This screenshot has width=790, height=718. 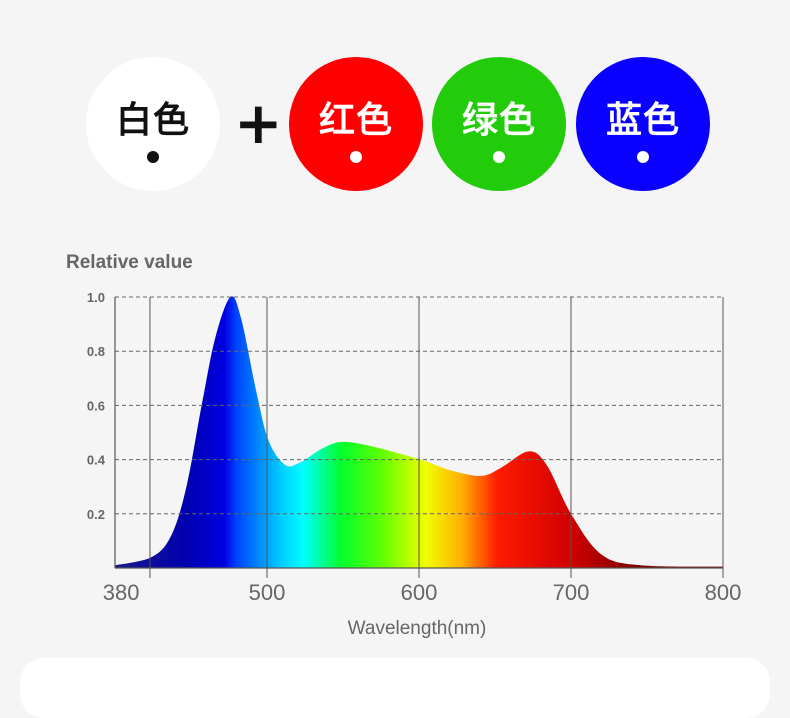 What do you see at coordinates (498, 120) in the screenshot?
I see `green-label: 绿色` at bounding box center [498, 120].